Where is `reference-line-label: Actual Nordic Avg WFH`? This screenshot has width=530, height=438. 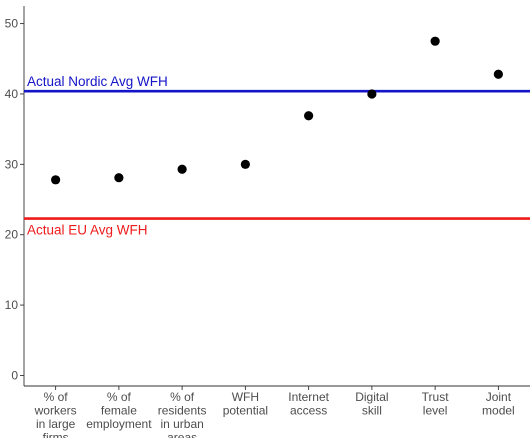
reference-line-label: Actual Nordic Avg WFH is located at coordinates (97, 81).